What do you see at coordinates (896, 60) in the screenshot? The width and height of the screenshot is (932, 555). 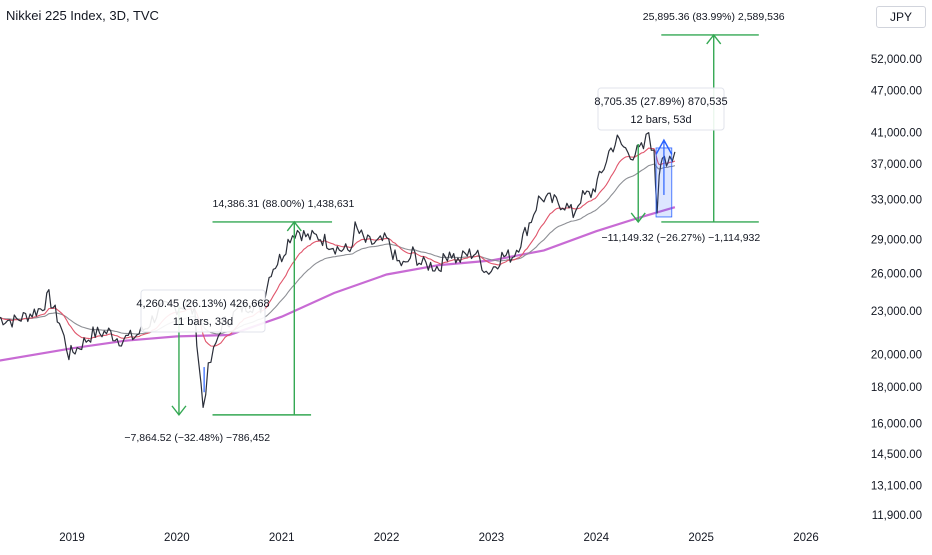 I see `y-tick-label: 52,000.00` at bounding box center [896, 60].